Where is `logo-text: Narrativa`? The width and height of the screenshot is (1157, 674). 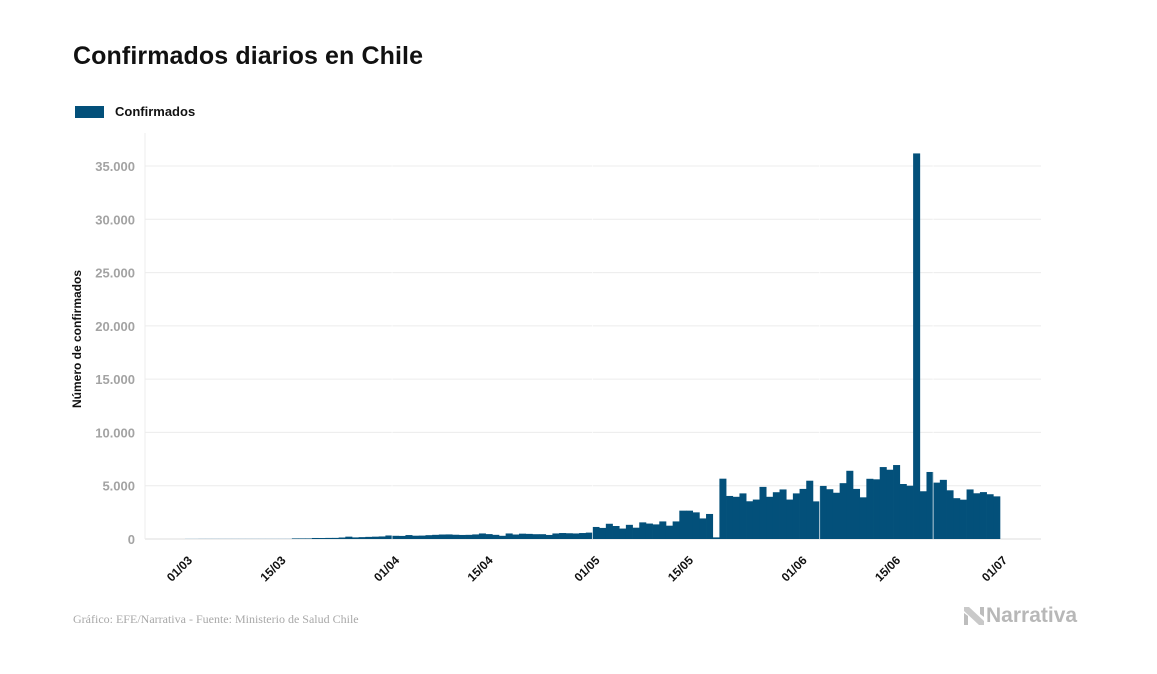 logo-text: Narrativa is located at coordinates (1032, 615).